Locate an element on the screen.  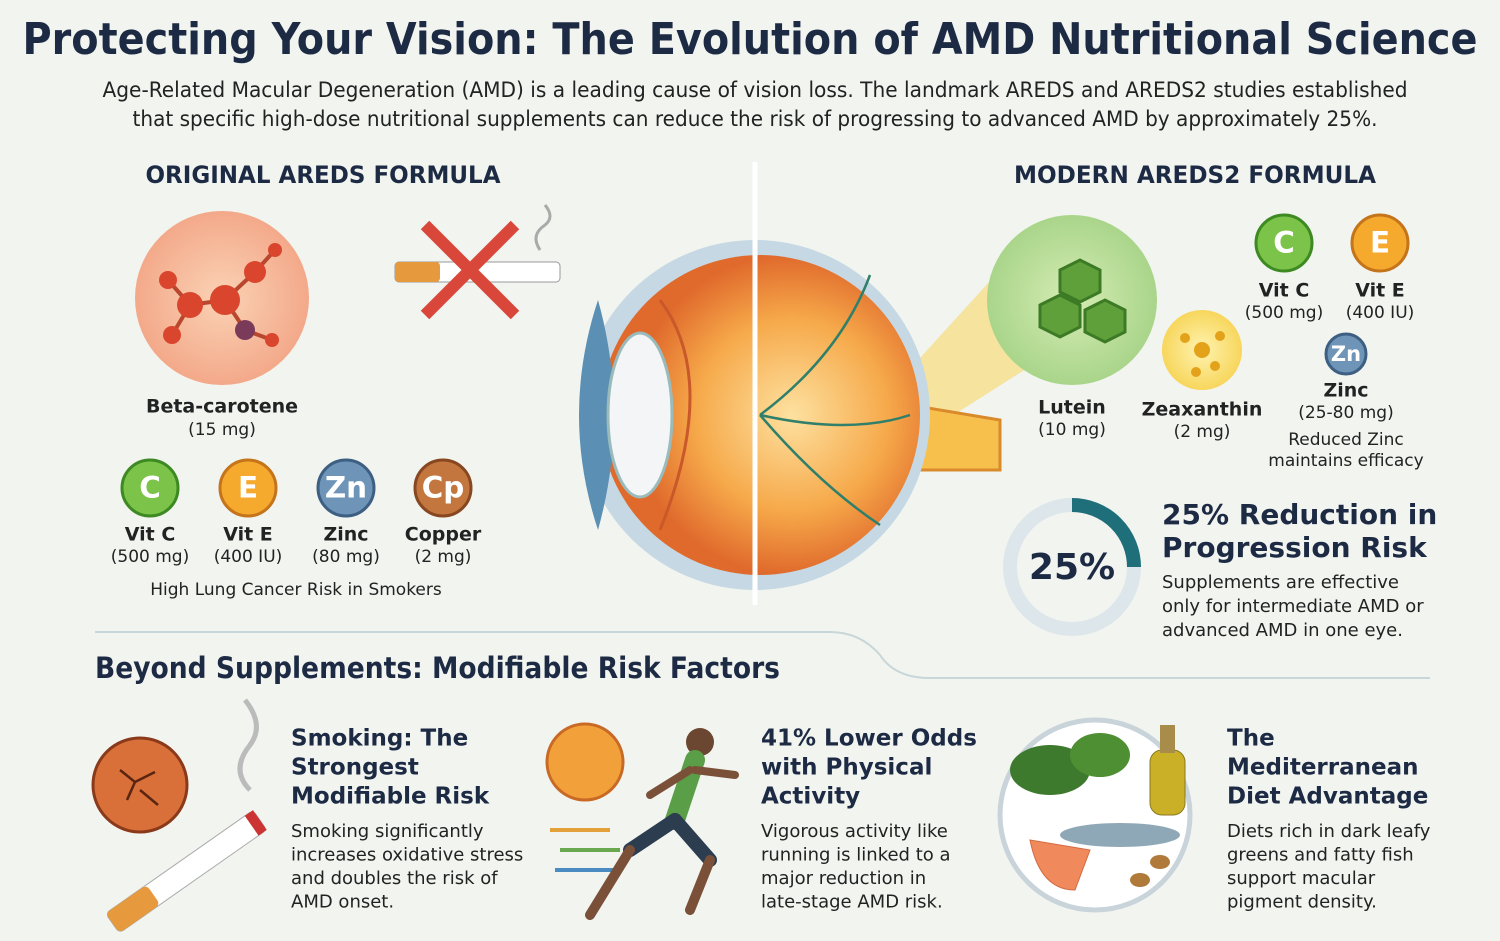
nutrient-name: Beta-carotene is located at coordinates (222, 407).